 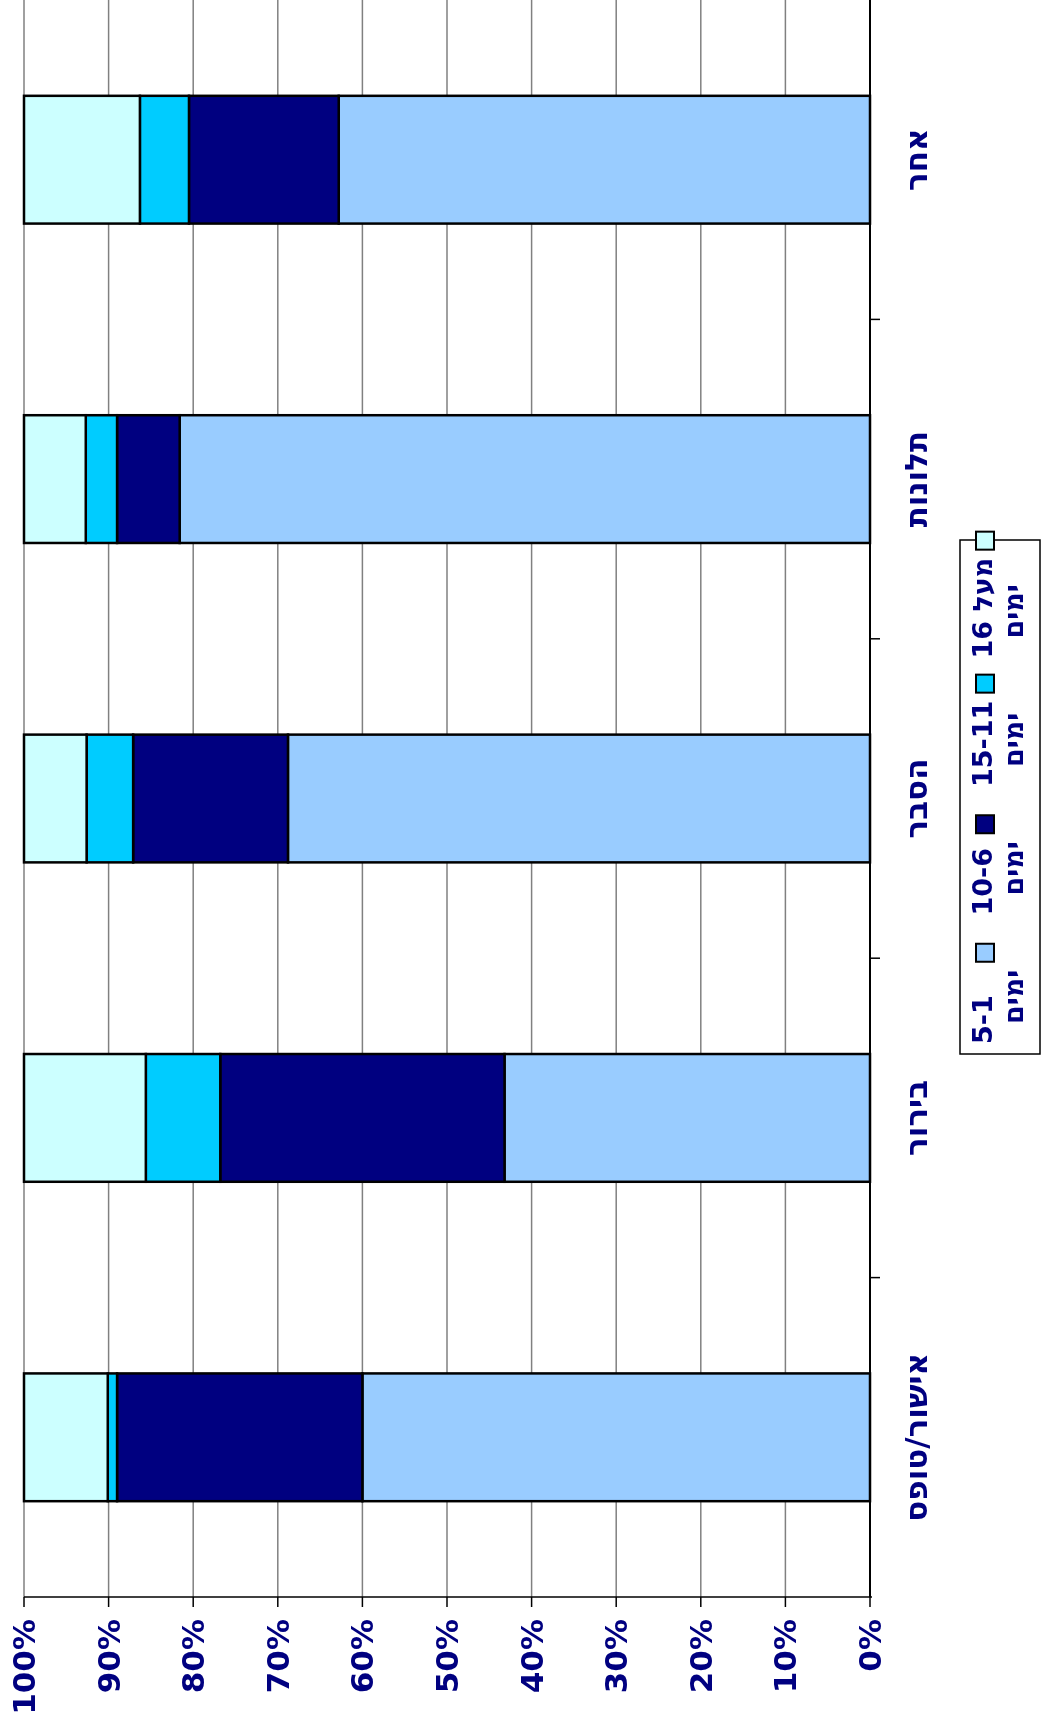 I want to click on x-tick-label: 20%, so click(x=700, y=1656).